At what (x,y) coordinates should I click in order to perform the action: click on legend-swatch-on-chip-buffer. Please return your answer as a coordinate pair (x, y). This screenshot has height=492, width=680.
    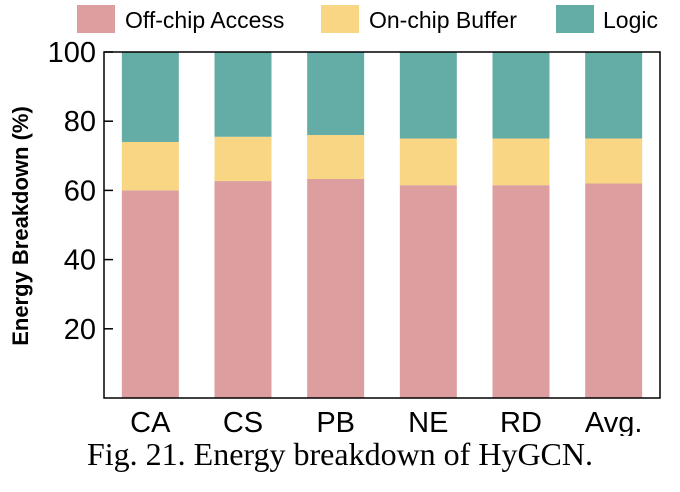
    Looking at the image, I should click on (340, 19).